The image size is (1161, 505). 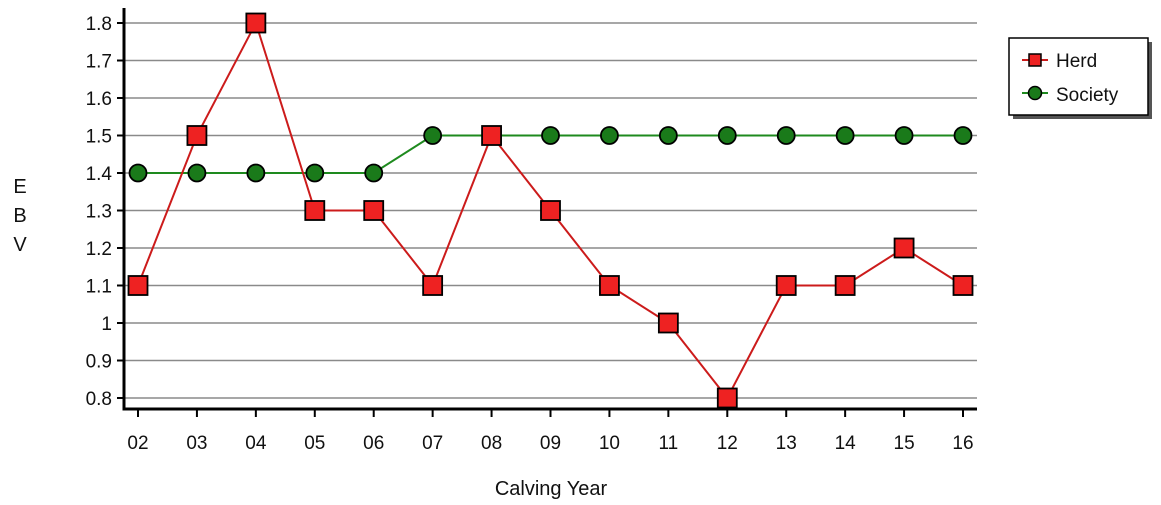 I want to click on x-tick-label: 03, so click(x=196, y=443).